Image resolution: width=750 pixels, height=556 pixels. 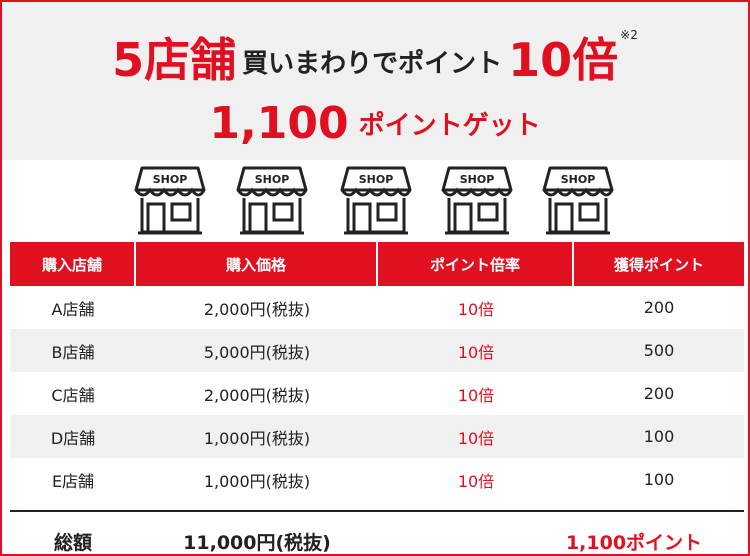 I want to click on points-amount: 1,100, so click(x=279, y=123).